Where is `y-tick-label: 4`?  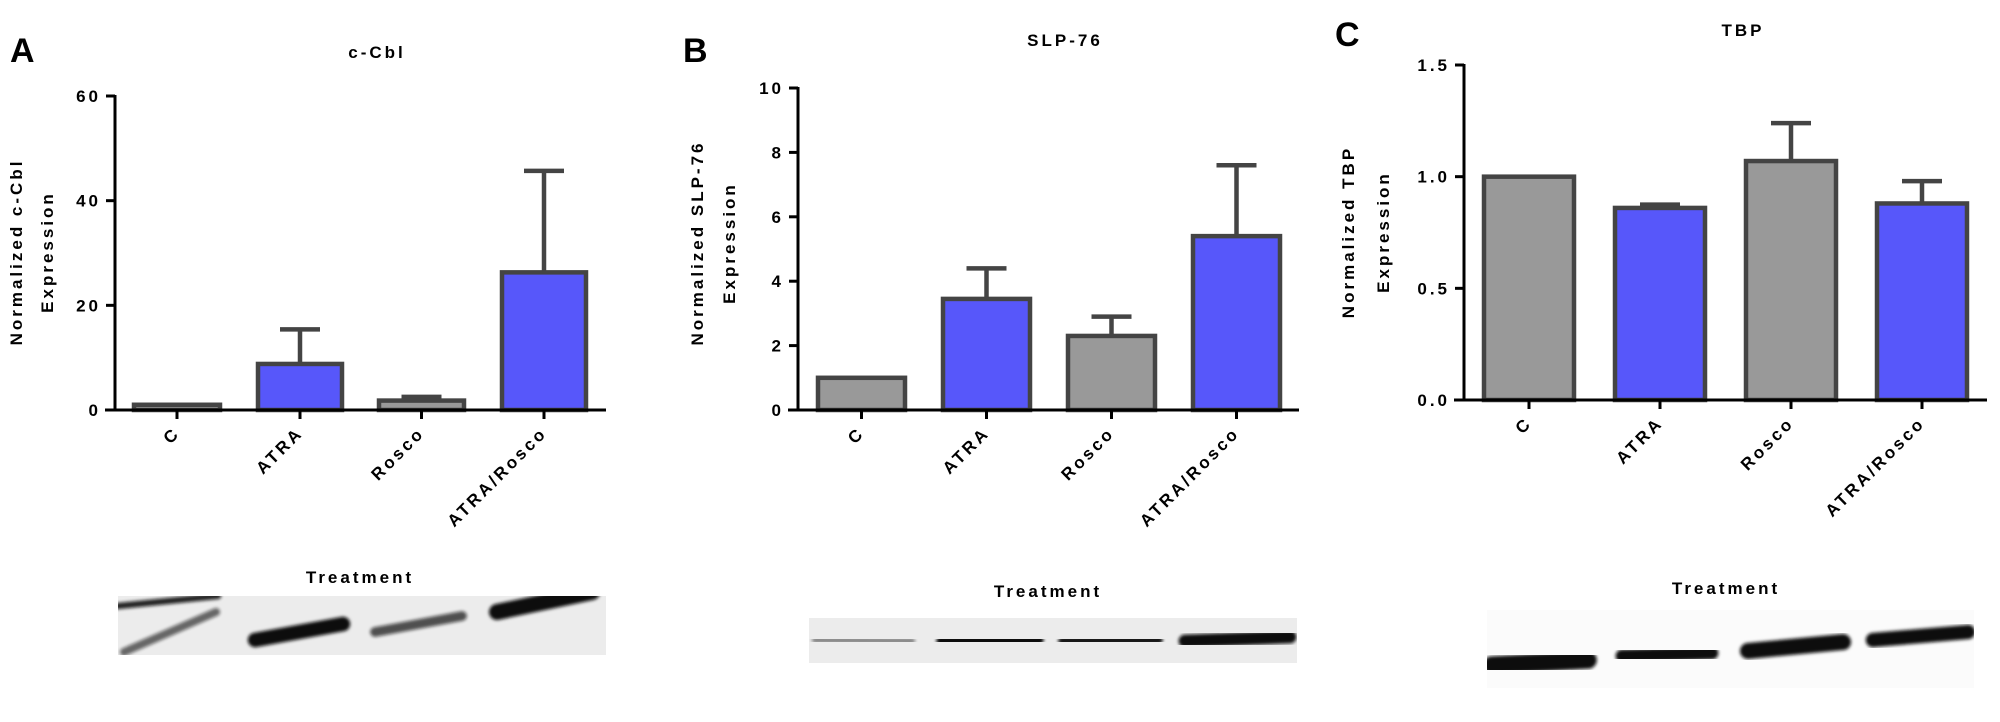
y-tick-label: 4 is located at coordinates (778, 281).